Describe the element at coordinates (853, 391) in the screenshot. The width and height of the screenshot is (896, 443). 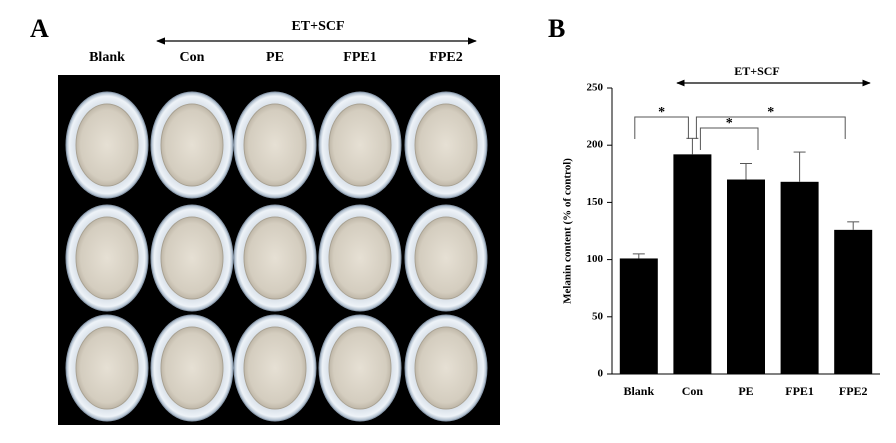
I see `x-tick-label: FPE2` at that location.